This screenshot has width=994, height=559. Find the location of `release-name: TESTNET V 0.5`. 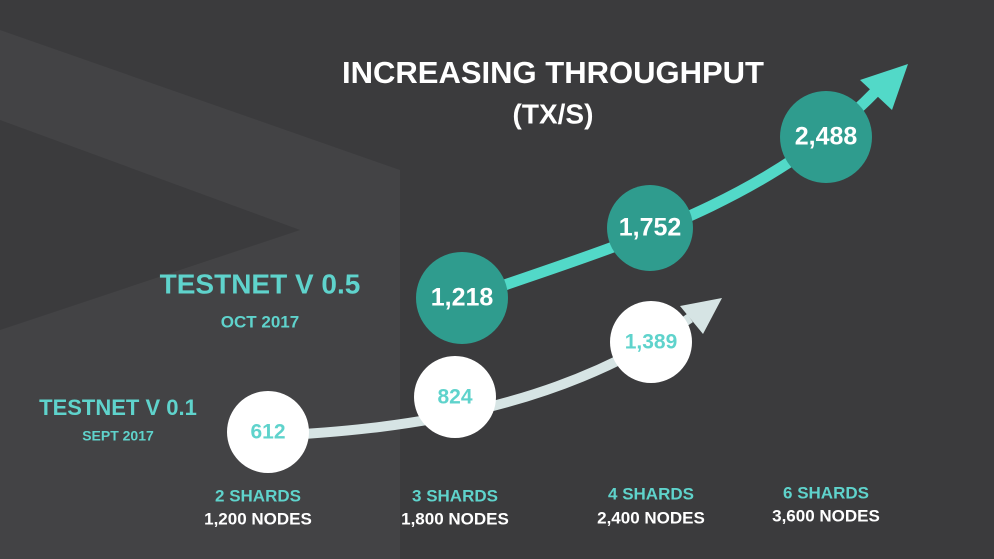

release-name: TESTNET V 0.5 is located at coordinates (260, 283).